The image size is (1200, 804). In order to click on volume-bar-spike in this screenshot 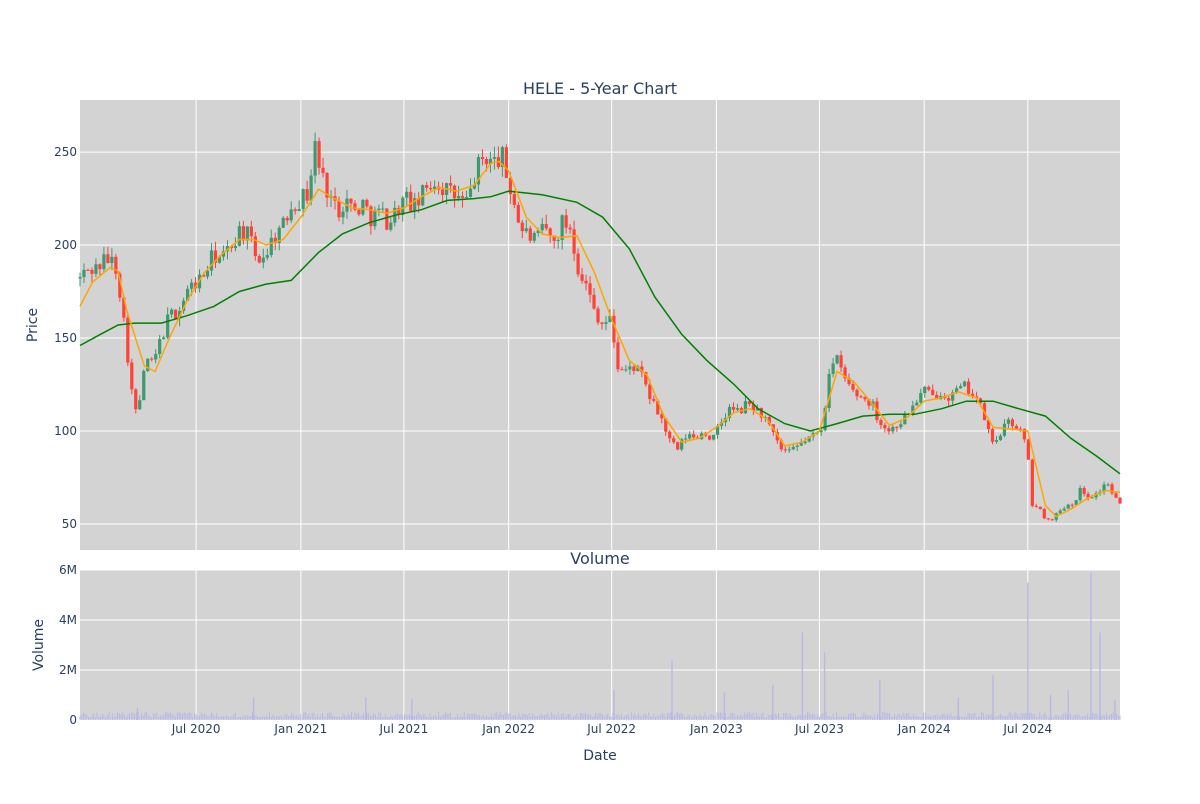, I will do `click(824, 686)`.